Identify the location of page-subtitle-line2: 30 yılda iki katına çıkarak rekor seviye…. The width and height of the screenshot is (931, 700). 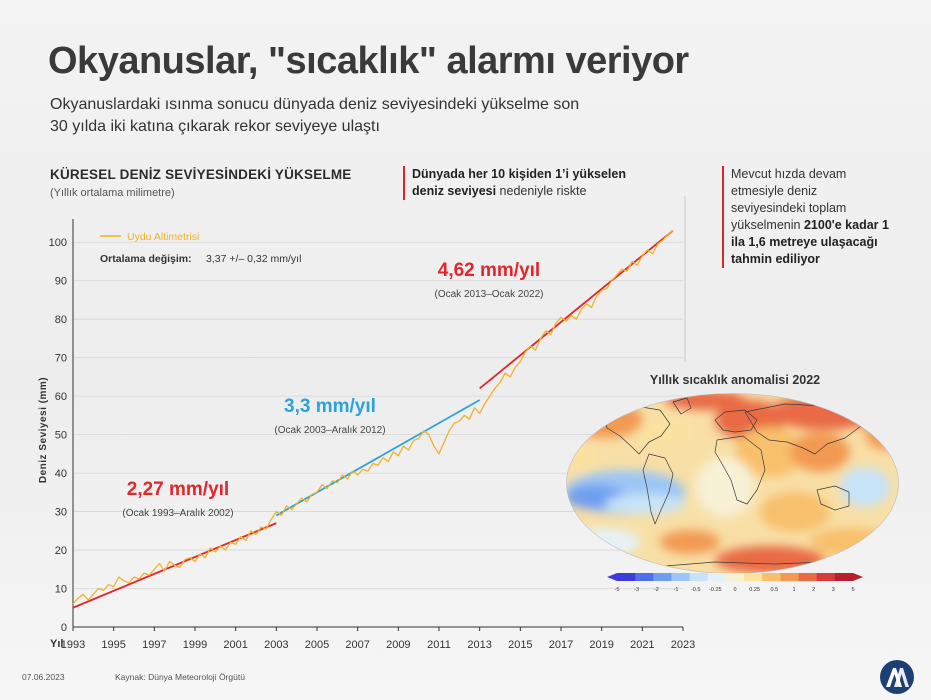
(215, 126).